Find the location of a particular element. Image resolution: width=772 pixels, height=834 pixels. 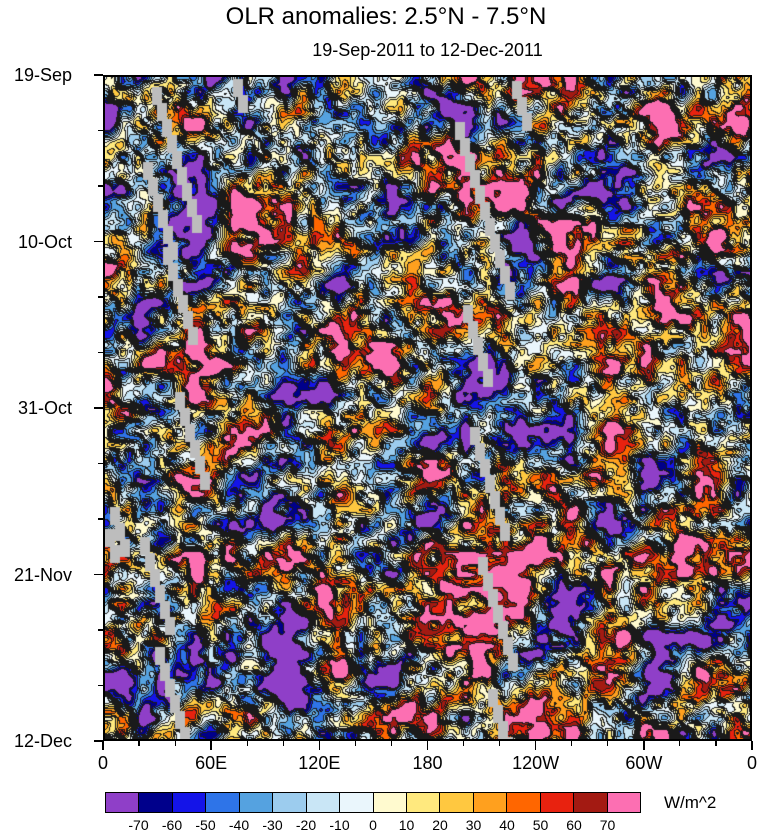

colorbar-tick-label: -20 is located at coordinates (306, 825).